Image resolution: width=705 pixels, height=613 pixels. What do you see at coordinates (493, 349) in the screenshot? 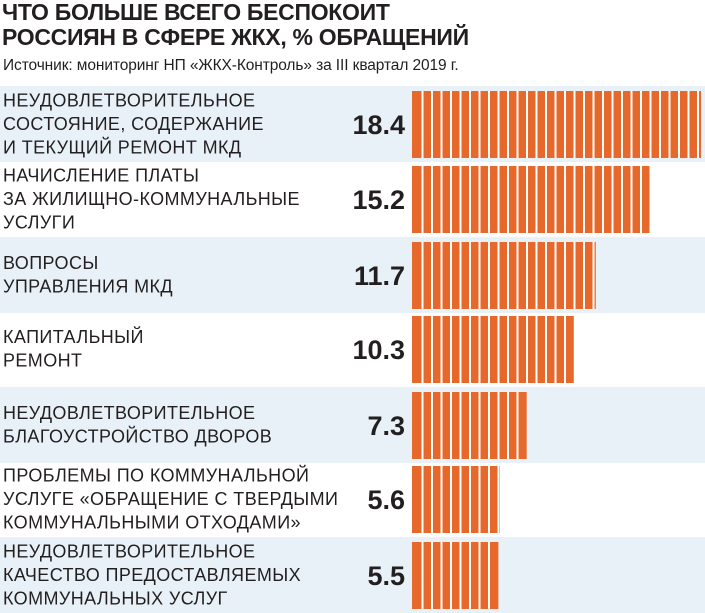
I see `bar` at bounding box center [493, 349].